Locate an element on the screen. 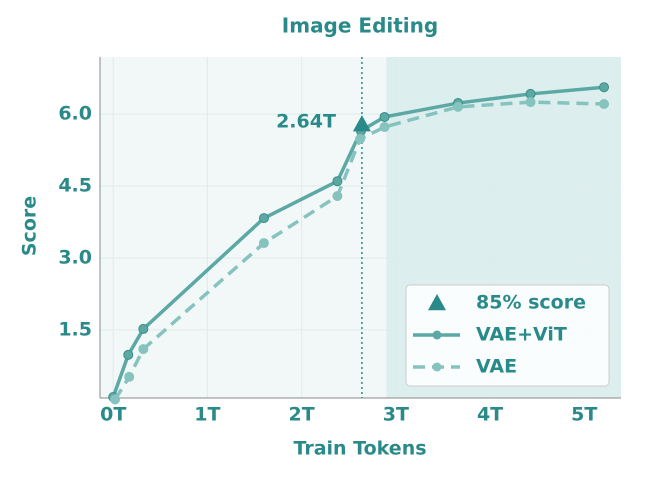  marker is located at coordinates (361, 123).